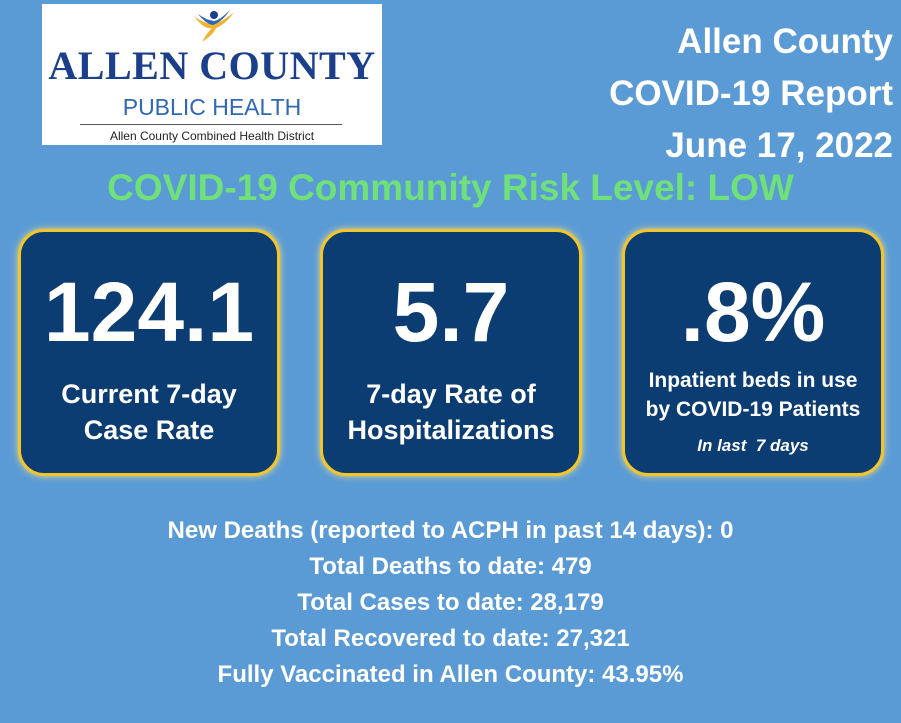 This screenshot has width=901, height=723. I want to click on risk-level: COVID-19 Community Risk Level: LOW, so click(450, 187).